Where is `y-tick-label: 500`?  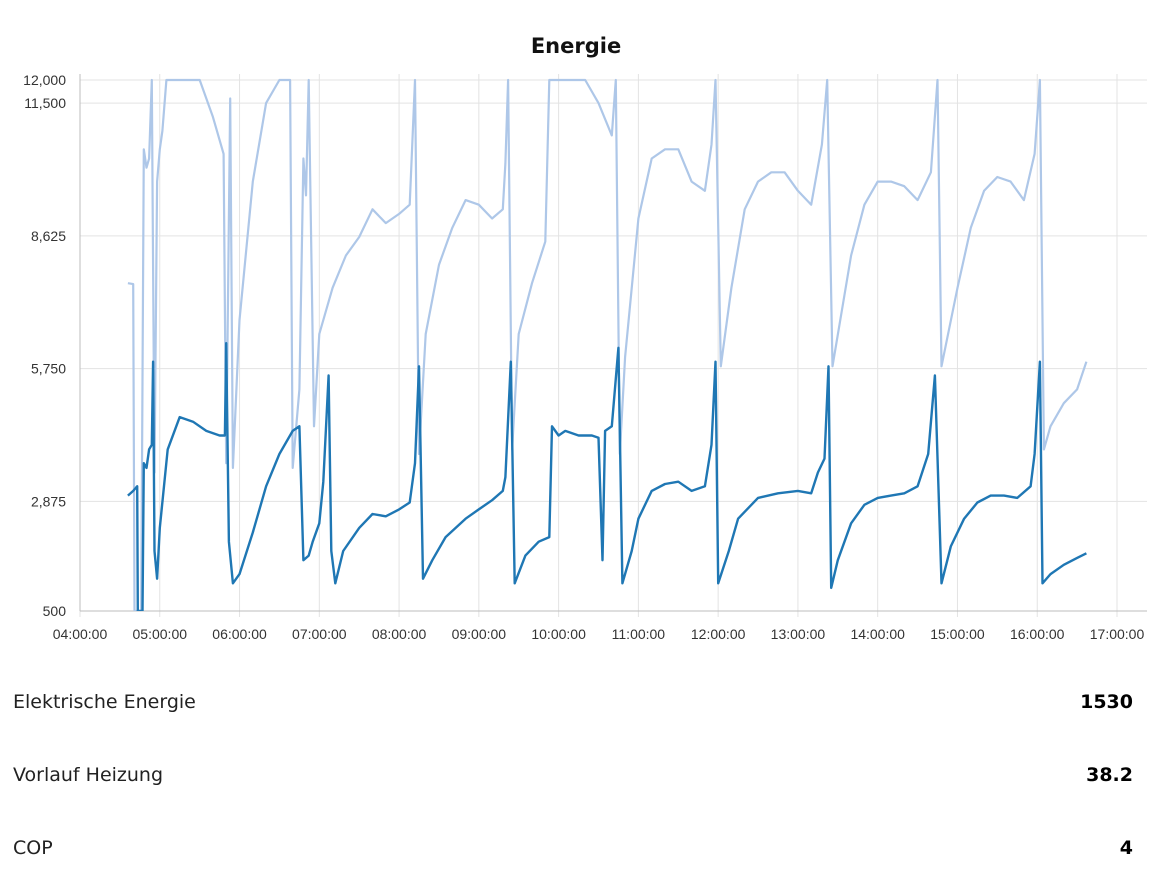
y-tick-label: 500 is located at coordinates (55, 611).